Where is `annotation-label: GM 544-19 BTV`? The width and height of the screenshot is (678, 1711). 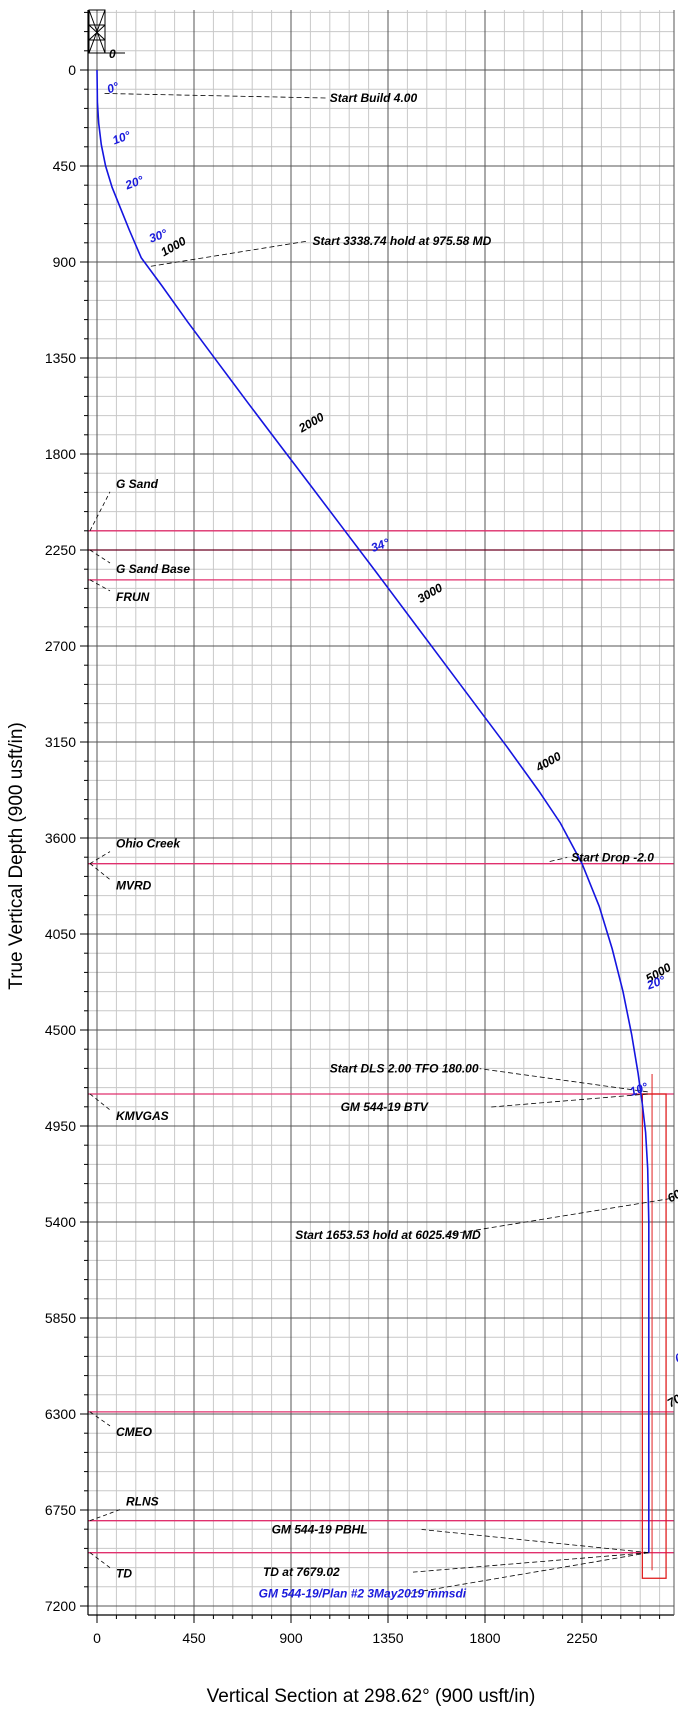
annotation-label: GM 544-19 BTV is located at coordinates (385, 1107).